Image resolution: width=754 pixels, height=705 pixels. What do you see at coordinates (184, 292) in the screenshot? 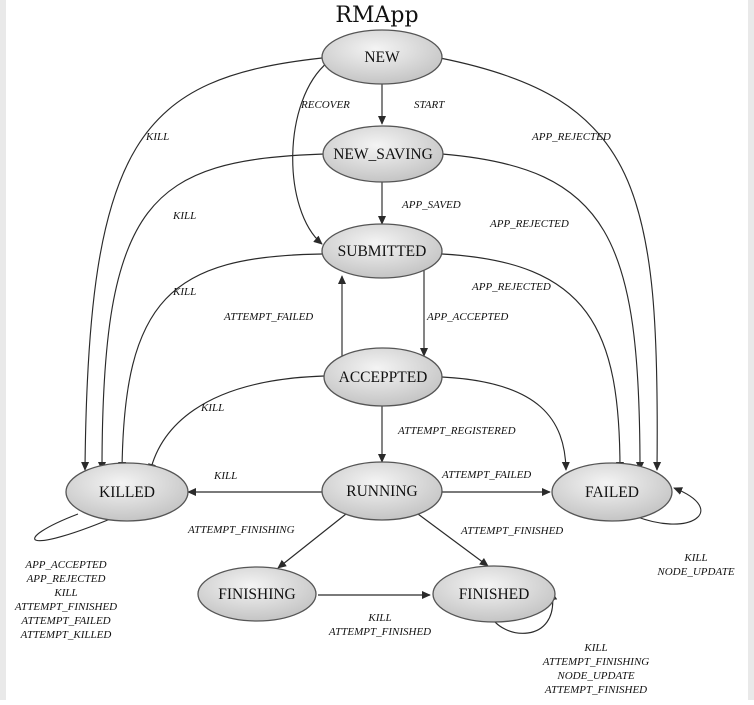
I see `label-submitted-kill: KILL` at bounding box center [184, 292].